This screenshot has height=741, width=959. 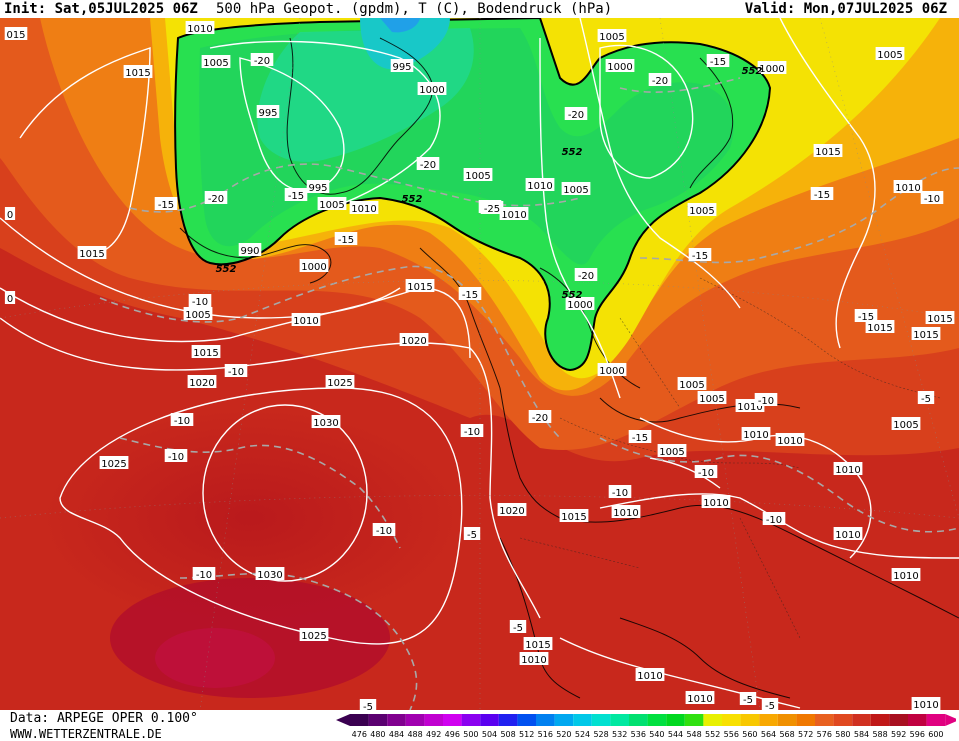 What do you see at coordinates (675, 734) in the screenshot?
I see `legend-value: 544` at bounding box center [675, 734].